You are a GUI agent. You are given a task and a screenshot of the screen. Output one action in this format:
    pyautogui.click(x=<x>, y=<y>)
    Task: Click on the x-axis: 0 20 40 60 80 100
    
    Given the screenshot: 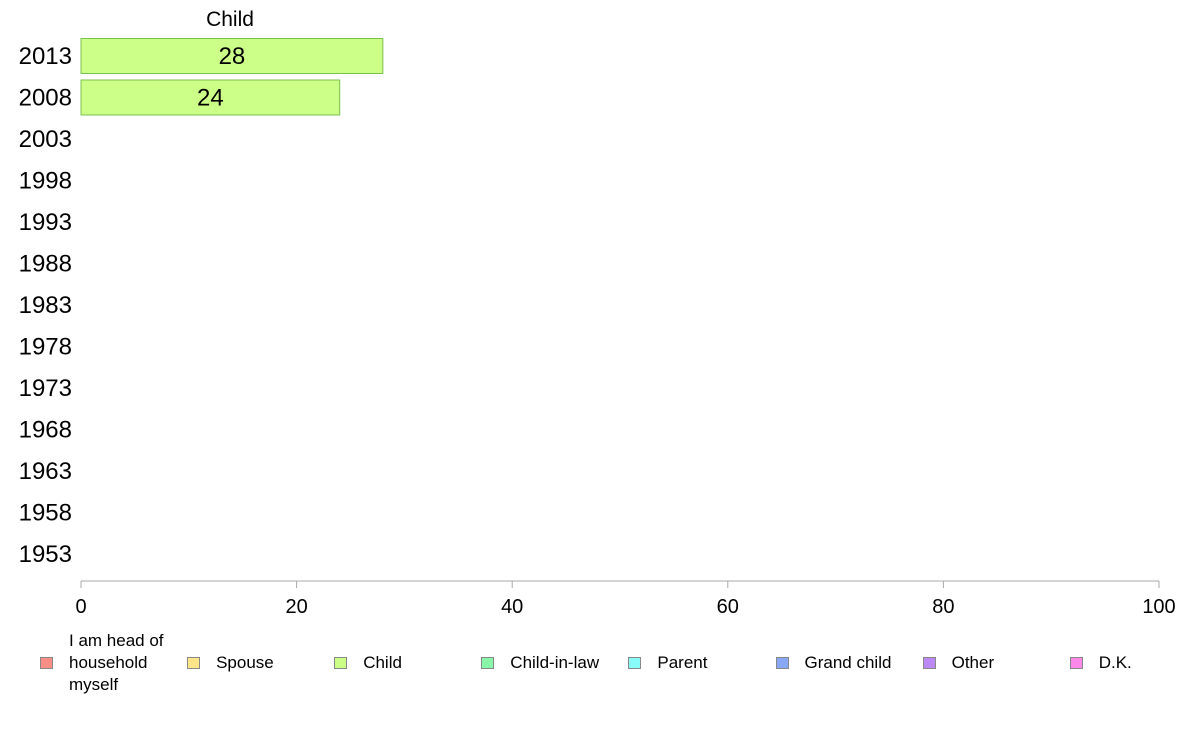 What is the action you would take?
    pyautogui.click(x=625, y=599)
    